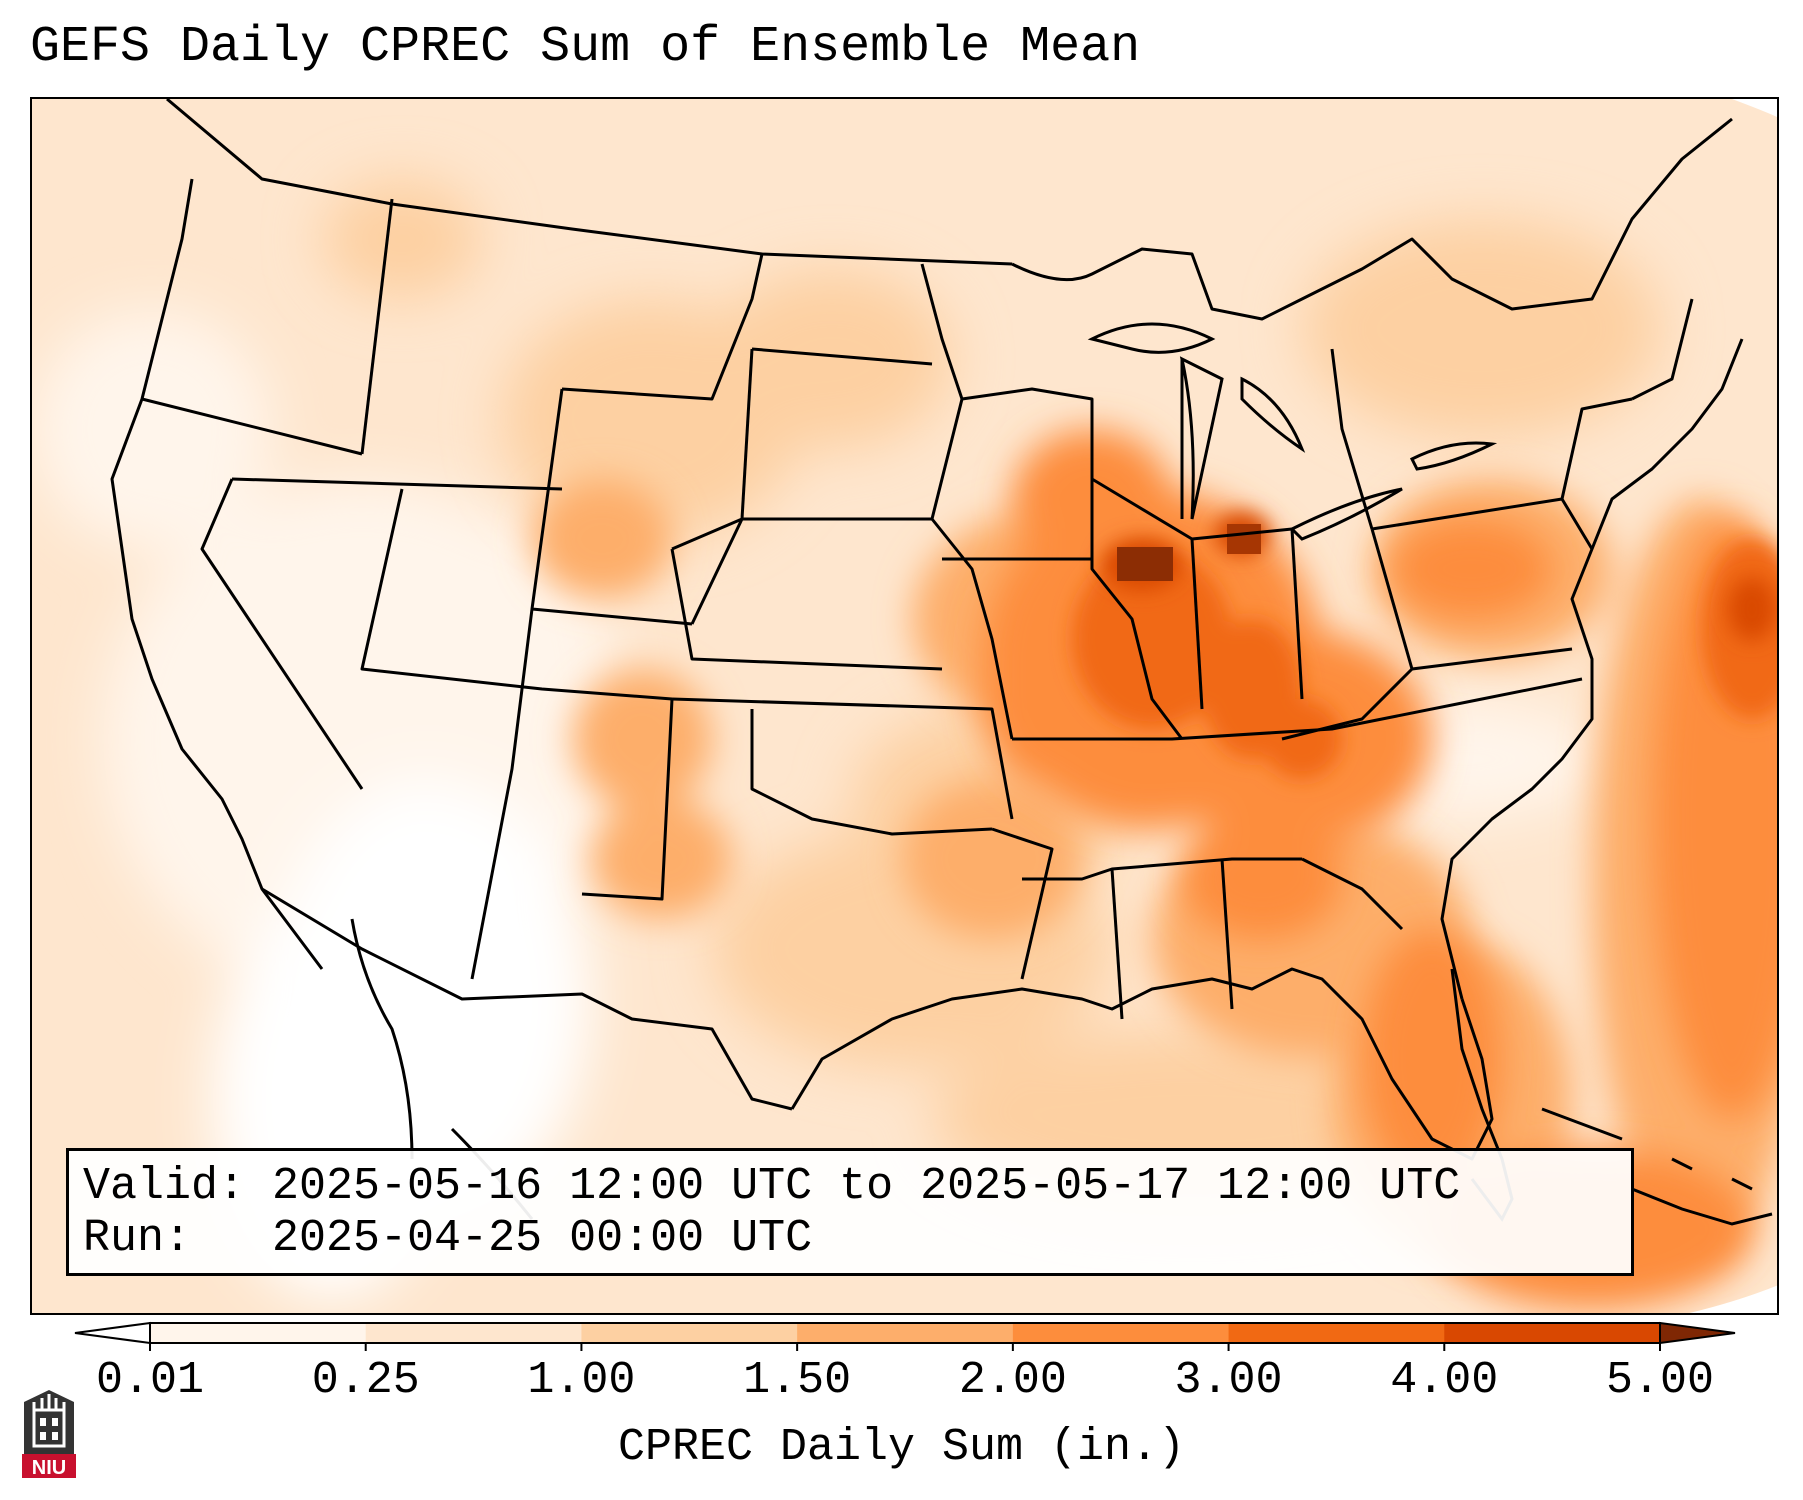  Describe the element at coordinates (1189, 552) in the screenshot. I see `precip-max-cores` at that location.